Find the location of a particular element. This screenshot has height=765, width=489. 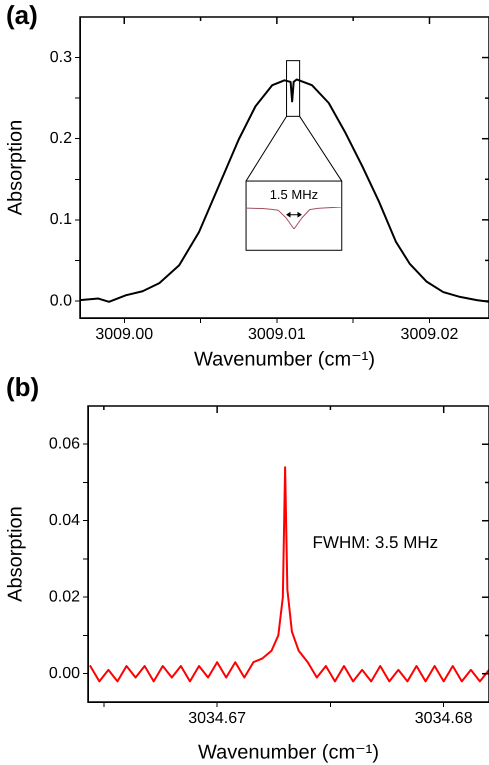

y-tick-label: 0.2 is located at coordinates (61, 139).